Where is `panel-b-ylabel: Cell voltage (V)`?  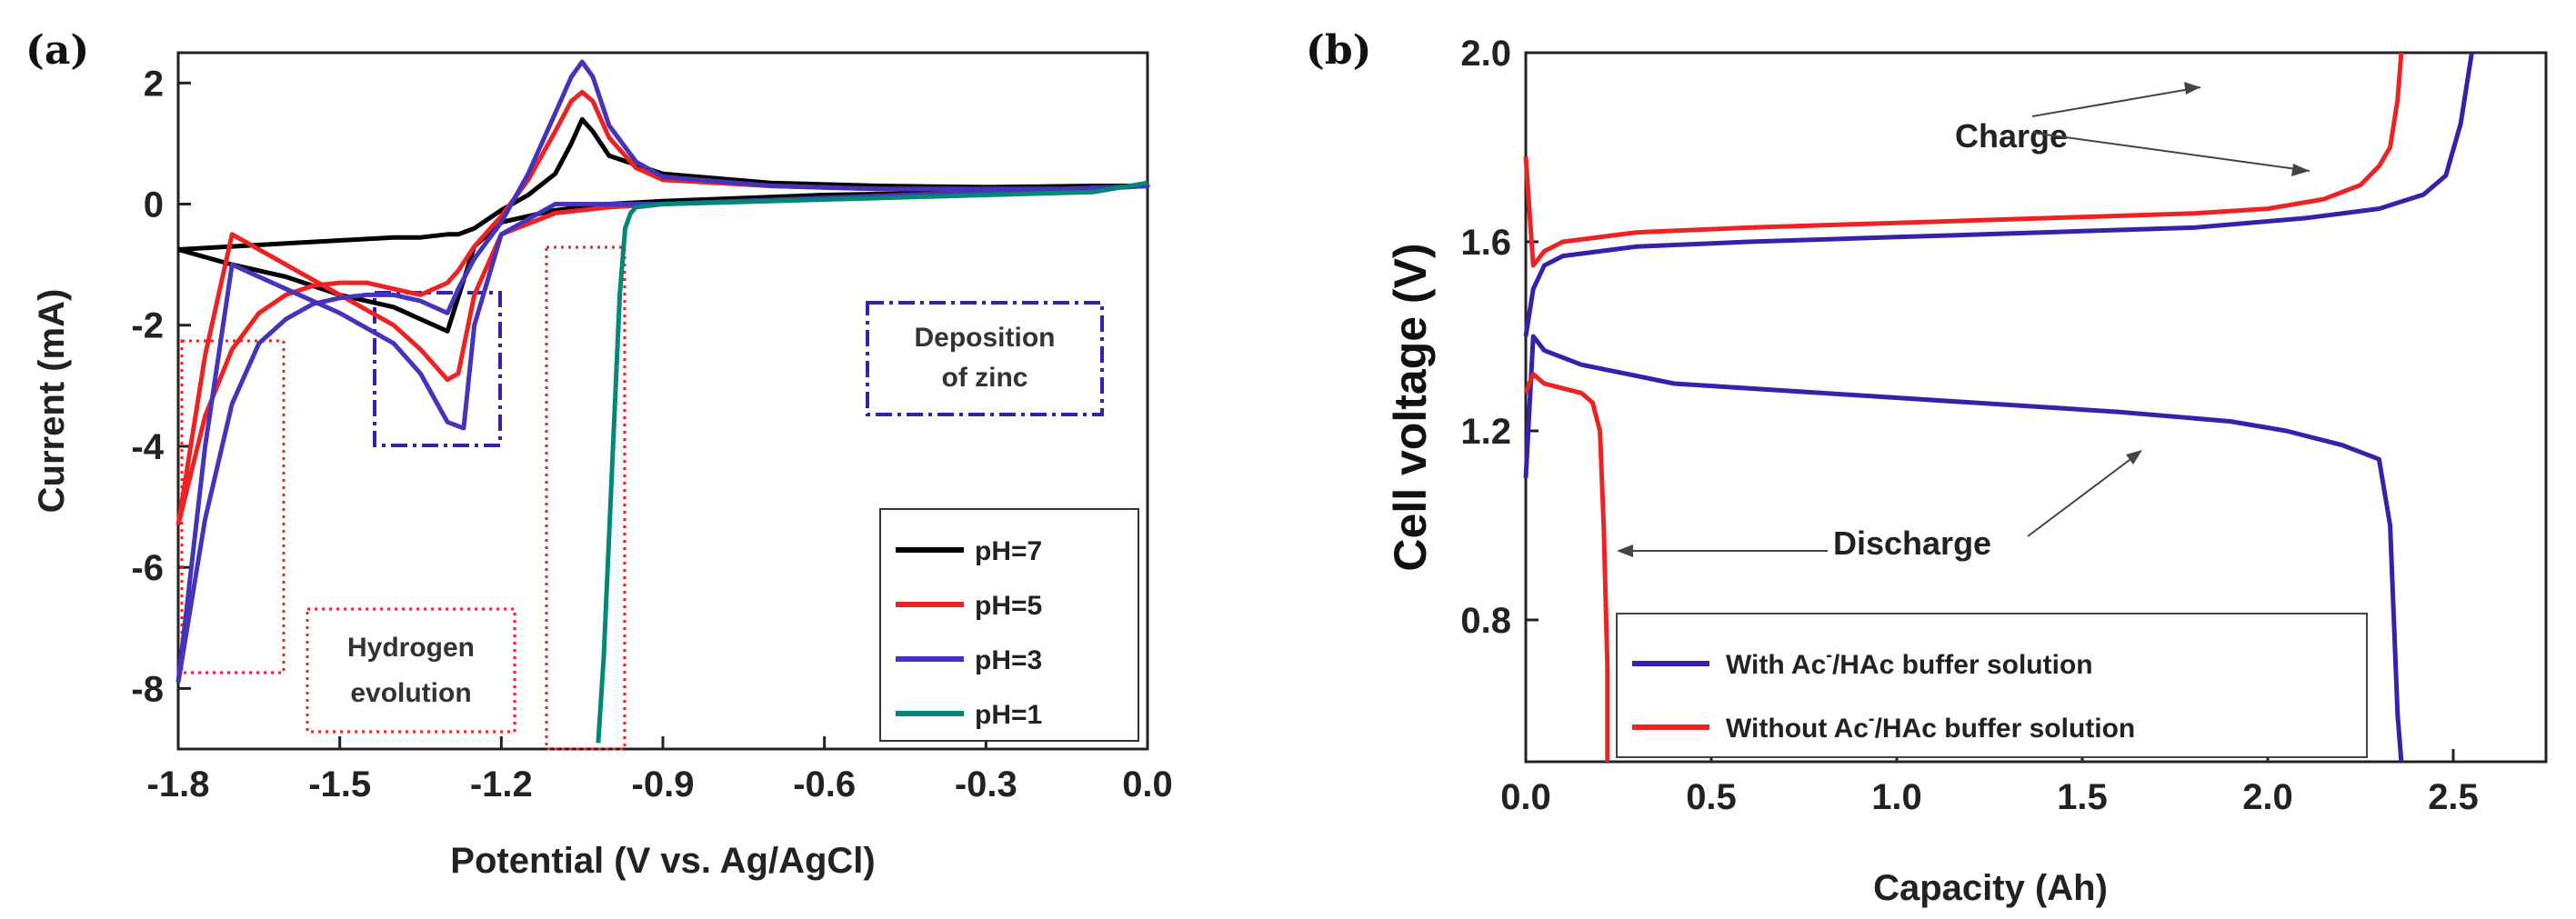
panel-b-ylabel: Cell voltage (V) is located at coordinates (1410, 407).